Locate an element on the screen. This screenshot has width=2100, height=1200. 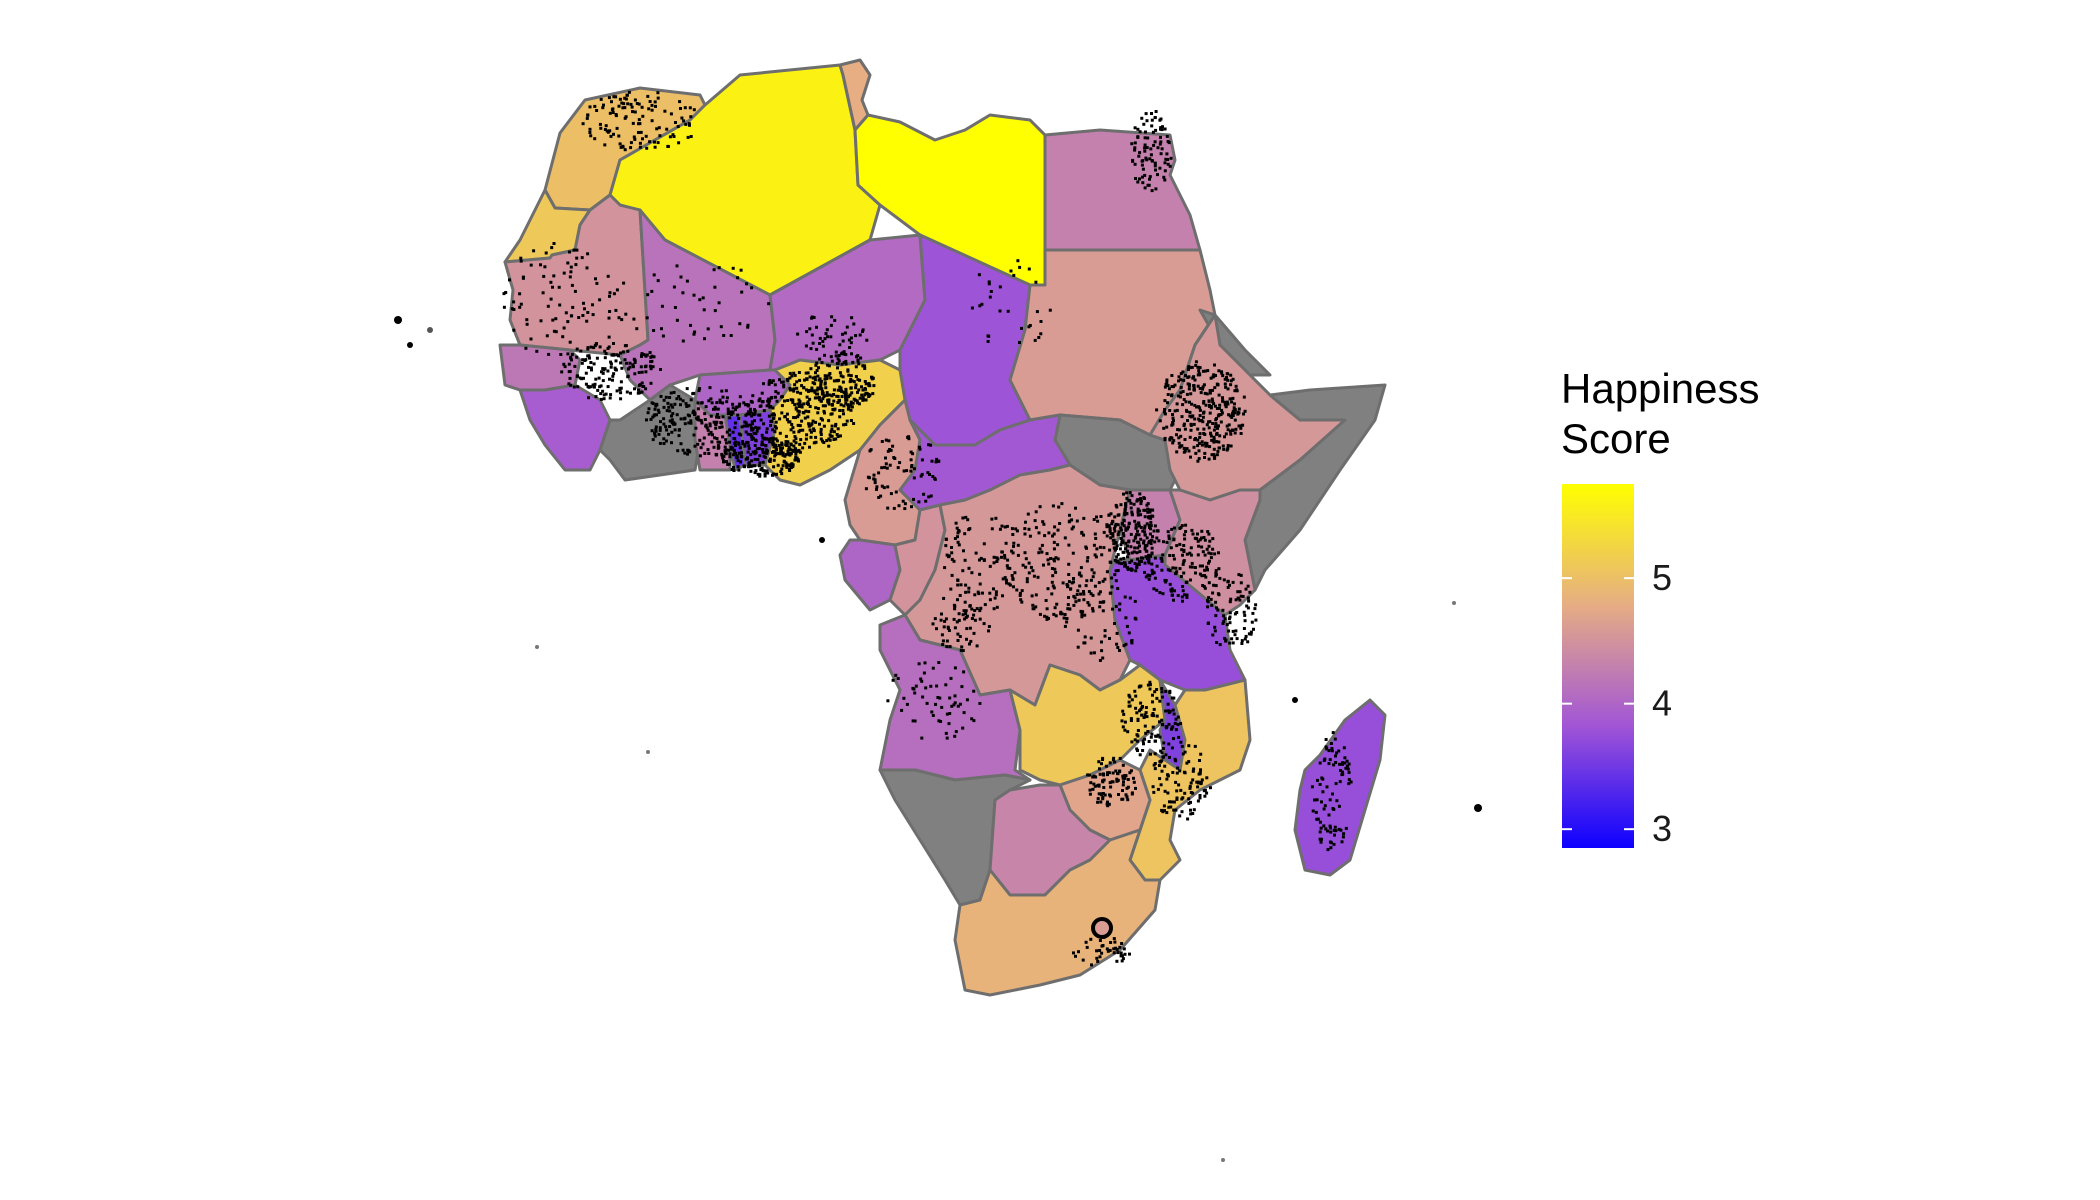
country-Libya is located at coordinates (950, 200).